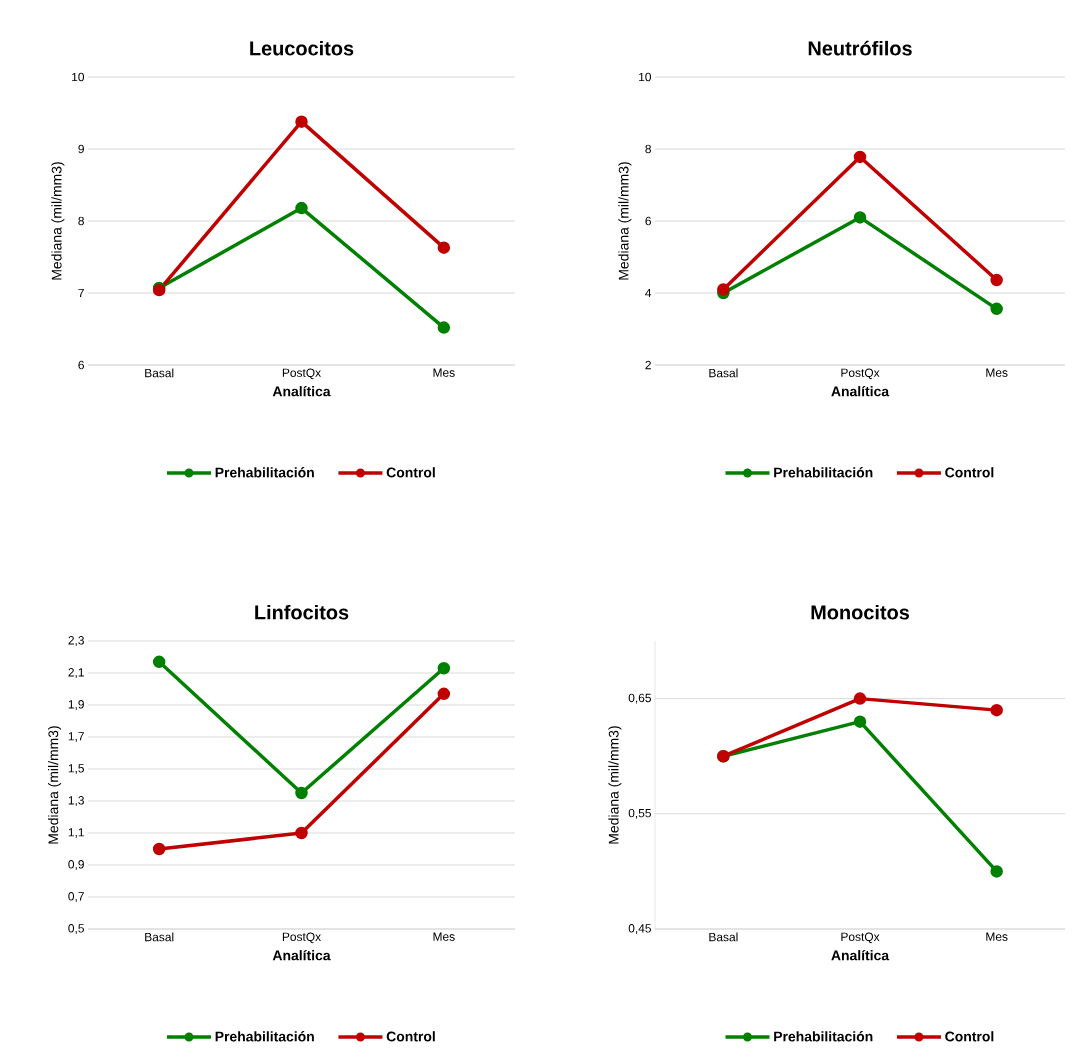 The image size is (1073, 1057). Describe the element at coordinates (76, 929) in the screenshot. I see `y-tick-label: 0,5` at that location.